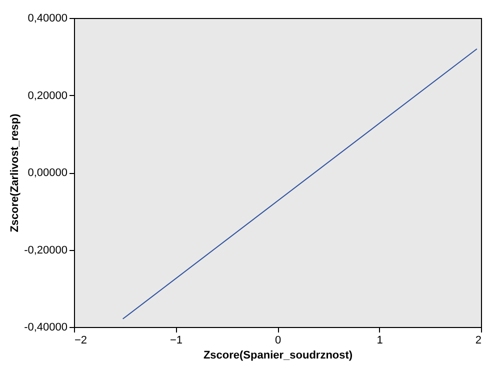 The height and width of the screenshot is (370, 504). Describe the element at coordinates (46, 328) in the screenshot. I see `y-tick-label: -0,40000` at that location.